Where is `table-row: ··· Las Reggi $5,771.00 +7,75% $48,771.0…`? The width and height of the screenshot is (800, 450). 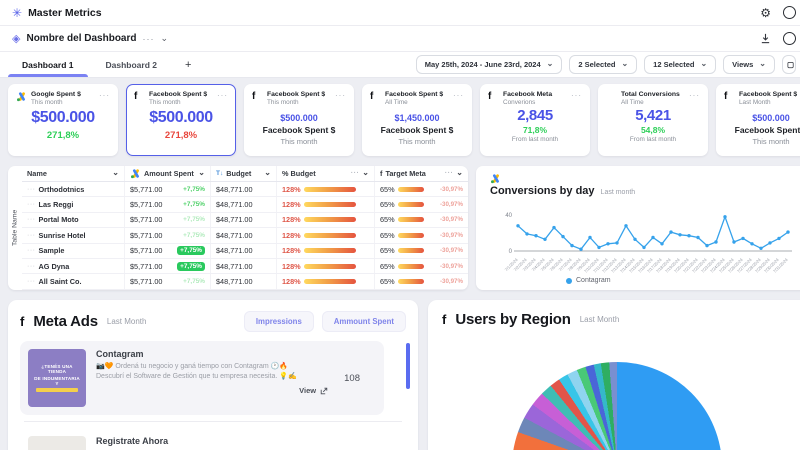 table-row: ··· Las Reggi $5,771.00 +7,75% $48,771.0… is located at coordinates (245, 205).